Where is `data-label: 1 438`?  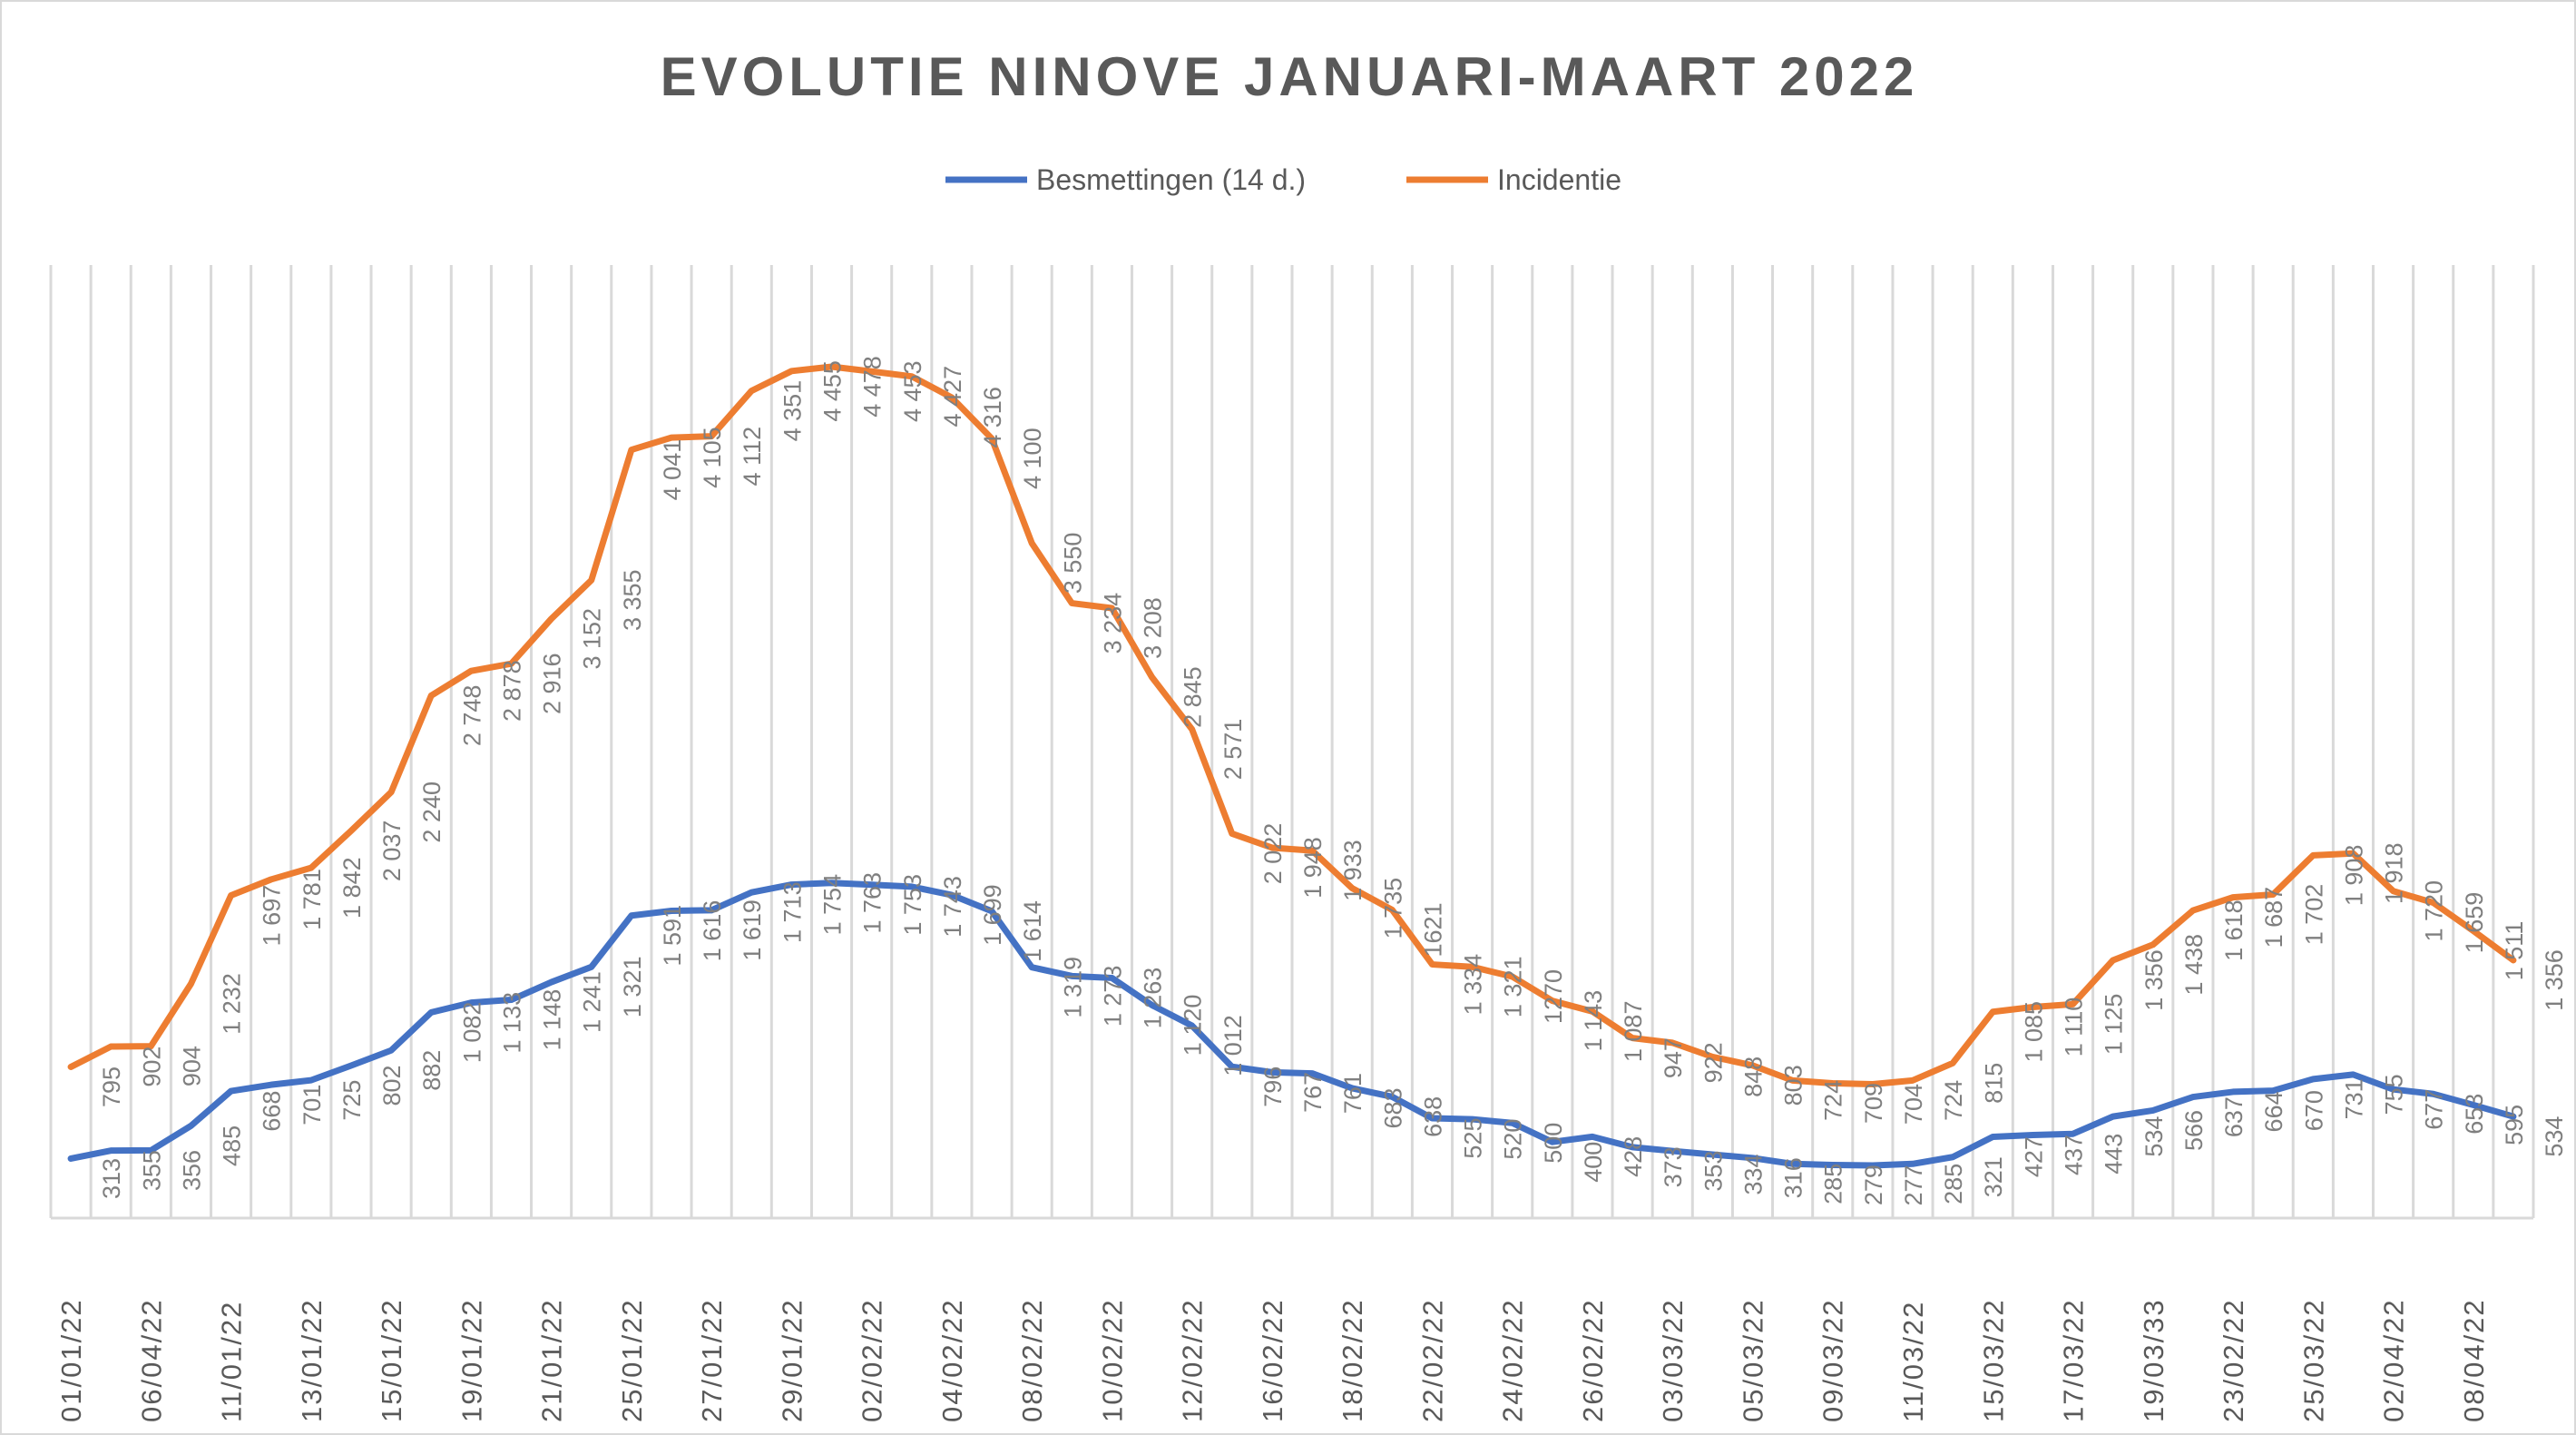 data-label: 1 438 is located at coordinates (2194, 965).